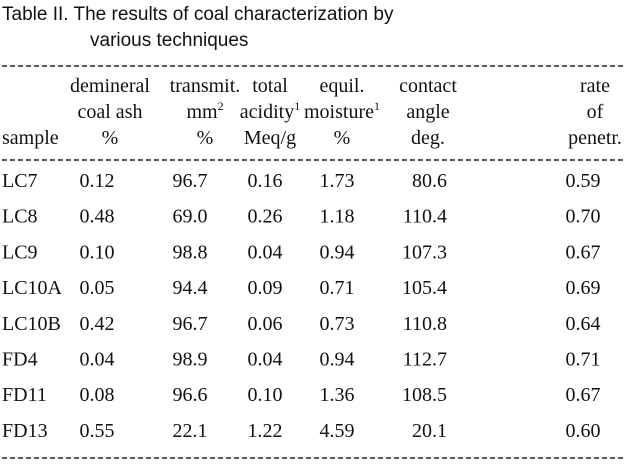  I want to click on cell: 0.59, so click(583, 181).